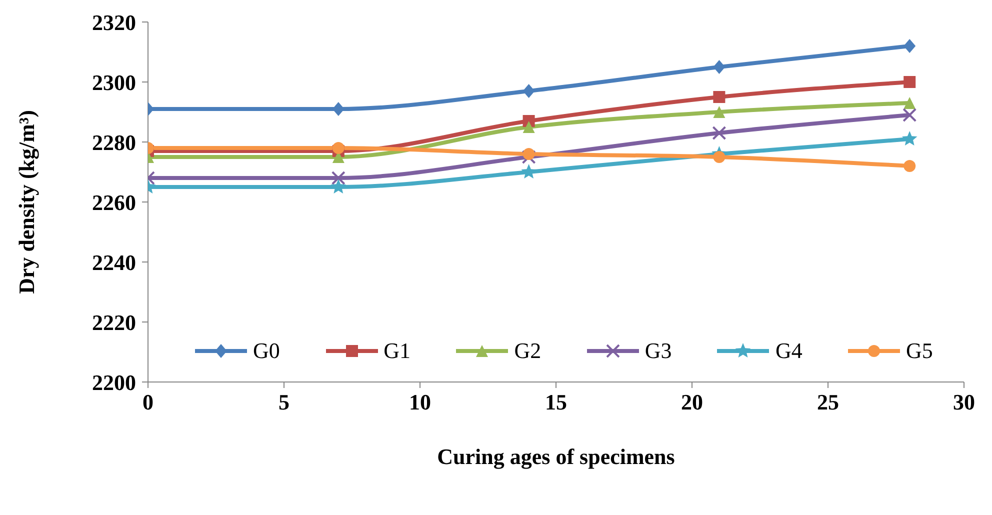  I want to click on y-tick-label: 2240, so click(114, 262).